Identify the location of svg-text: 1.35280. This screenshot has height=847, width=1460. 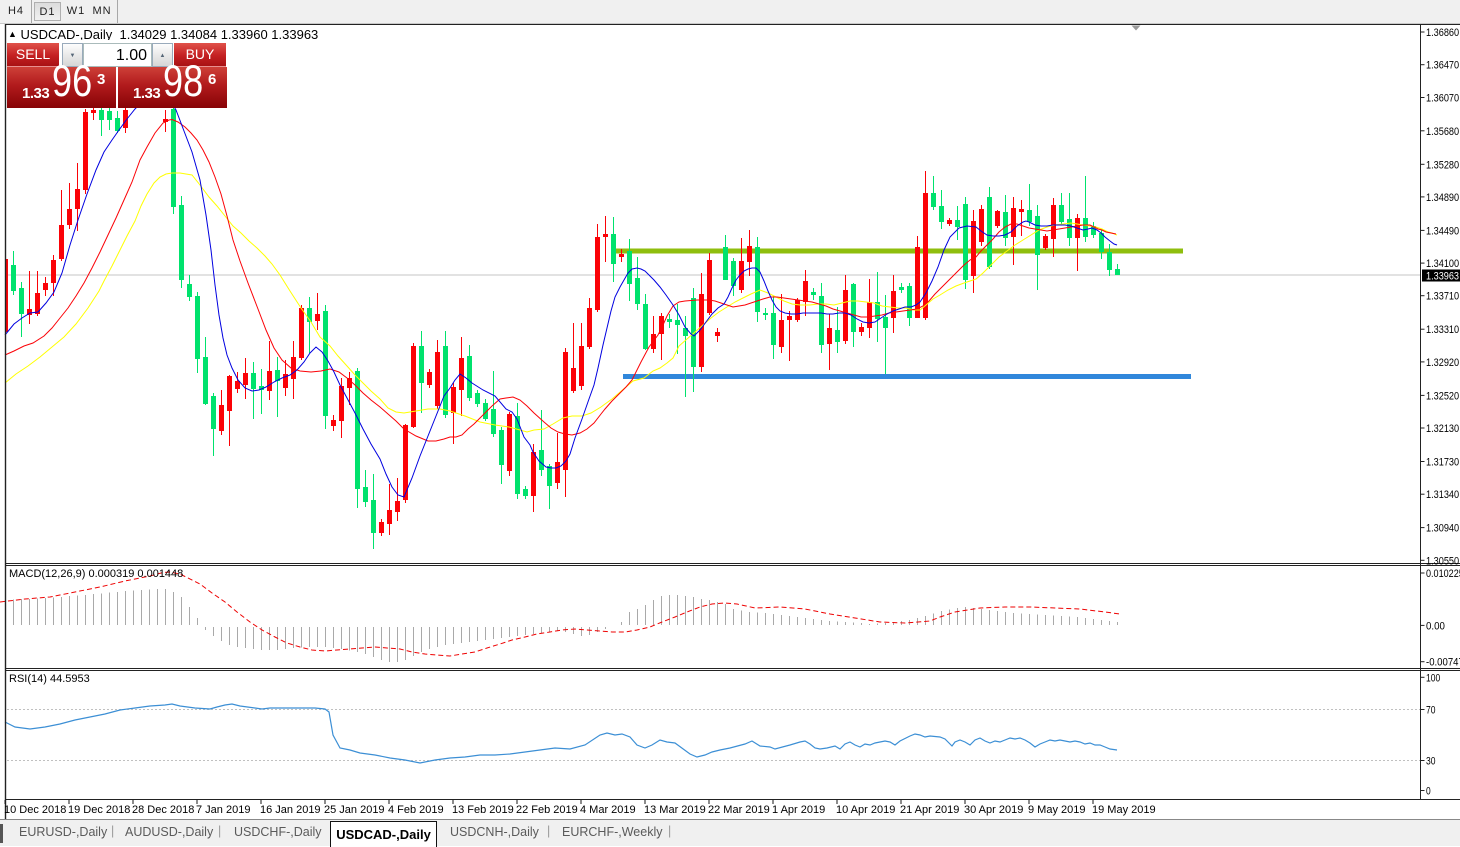
(1442, 165).